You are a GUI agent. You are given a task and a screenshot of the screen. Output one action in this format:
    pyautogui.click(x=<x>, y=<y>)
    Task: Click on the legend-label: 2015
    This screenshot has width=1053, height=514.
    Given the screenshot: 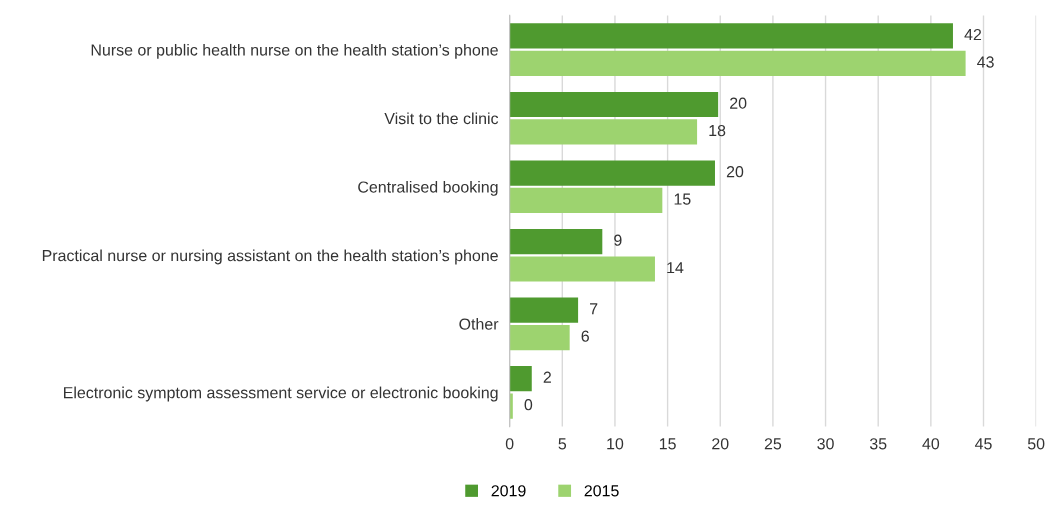 What is the action you would take?
    pyautogui.click(x=601, y=491)
    